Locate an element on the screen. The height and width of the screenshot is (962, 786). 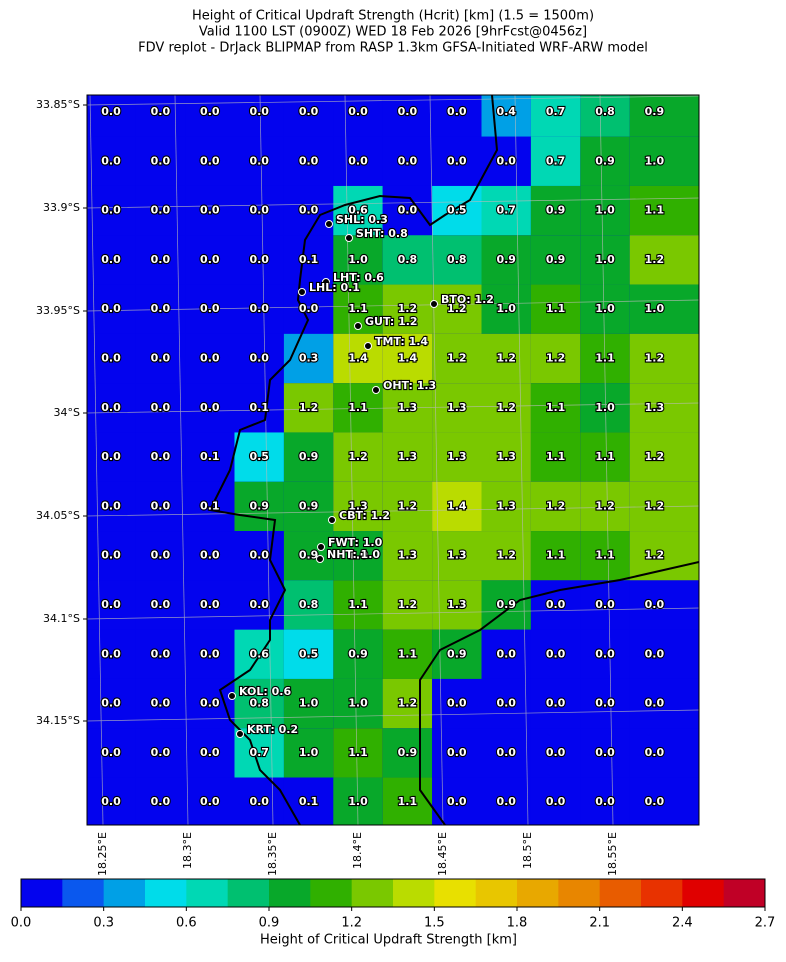
colorbar-tick-label: 2.1 is located at coordinates (599, 923).